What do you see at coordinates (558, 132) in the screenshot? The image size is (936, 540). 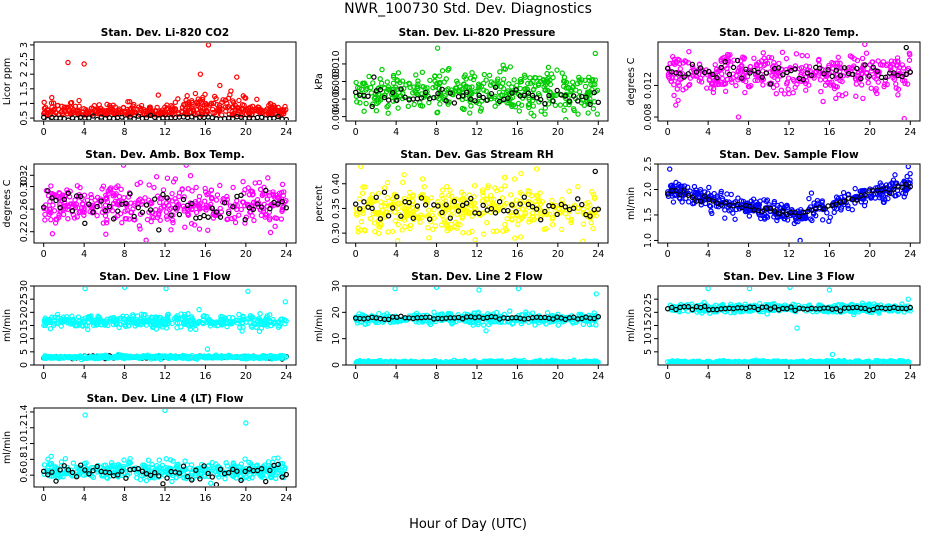 I see `x-tick-label: 20` at bounding box center [558, 132].